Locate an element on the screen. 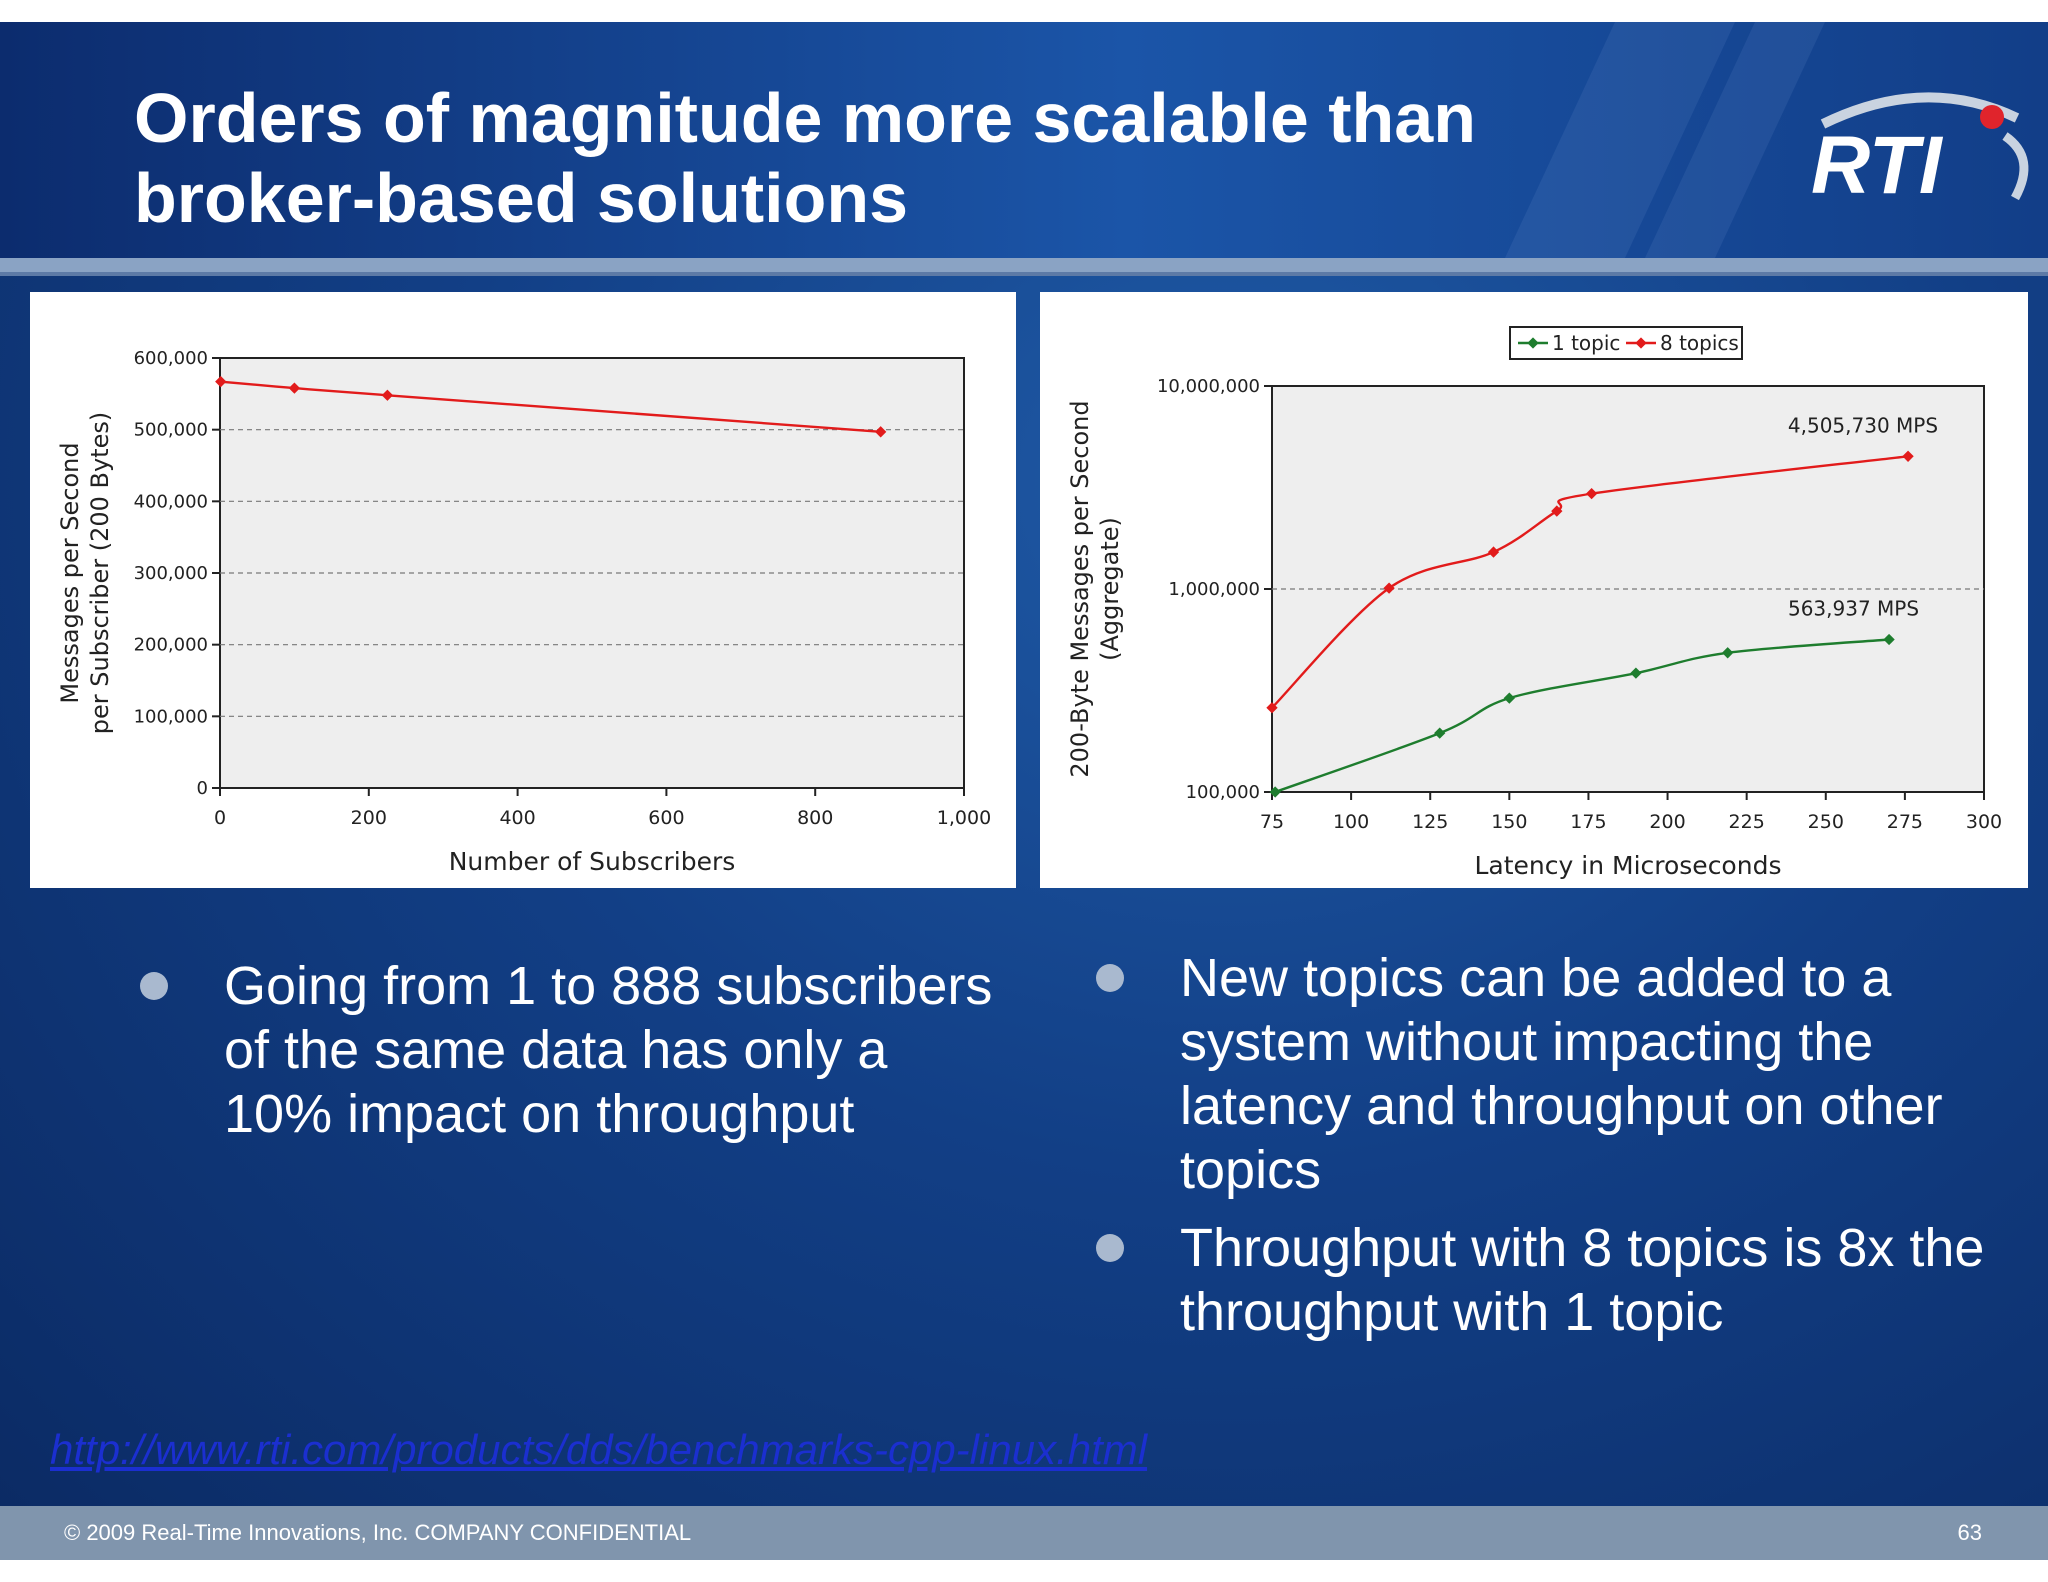  logo-swoosh-right is located at coordinates (2015, 166).